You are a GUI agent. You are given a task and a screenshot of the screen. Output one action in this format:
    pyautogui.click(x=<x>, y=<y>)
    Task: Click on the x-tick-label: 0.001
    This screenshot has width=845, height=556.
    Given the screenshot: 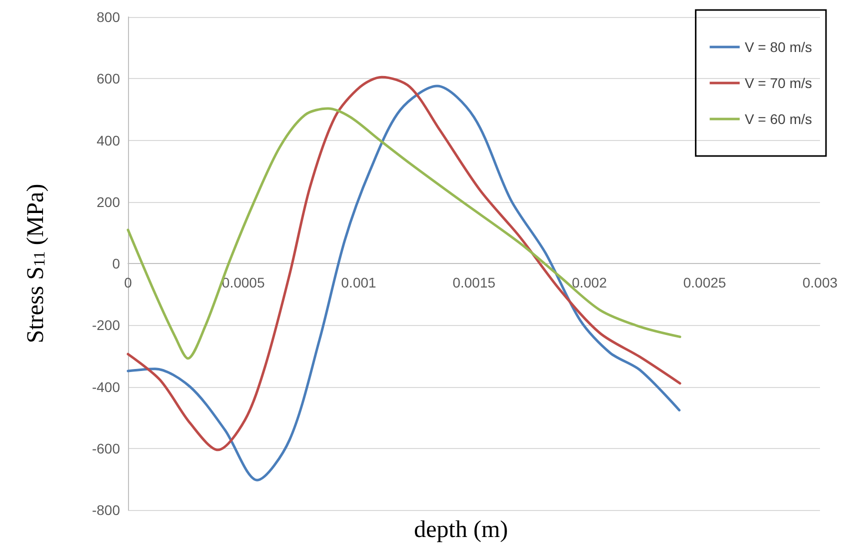 What is the action you would take?
    pyautogui.click(x=358, y=282)
    